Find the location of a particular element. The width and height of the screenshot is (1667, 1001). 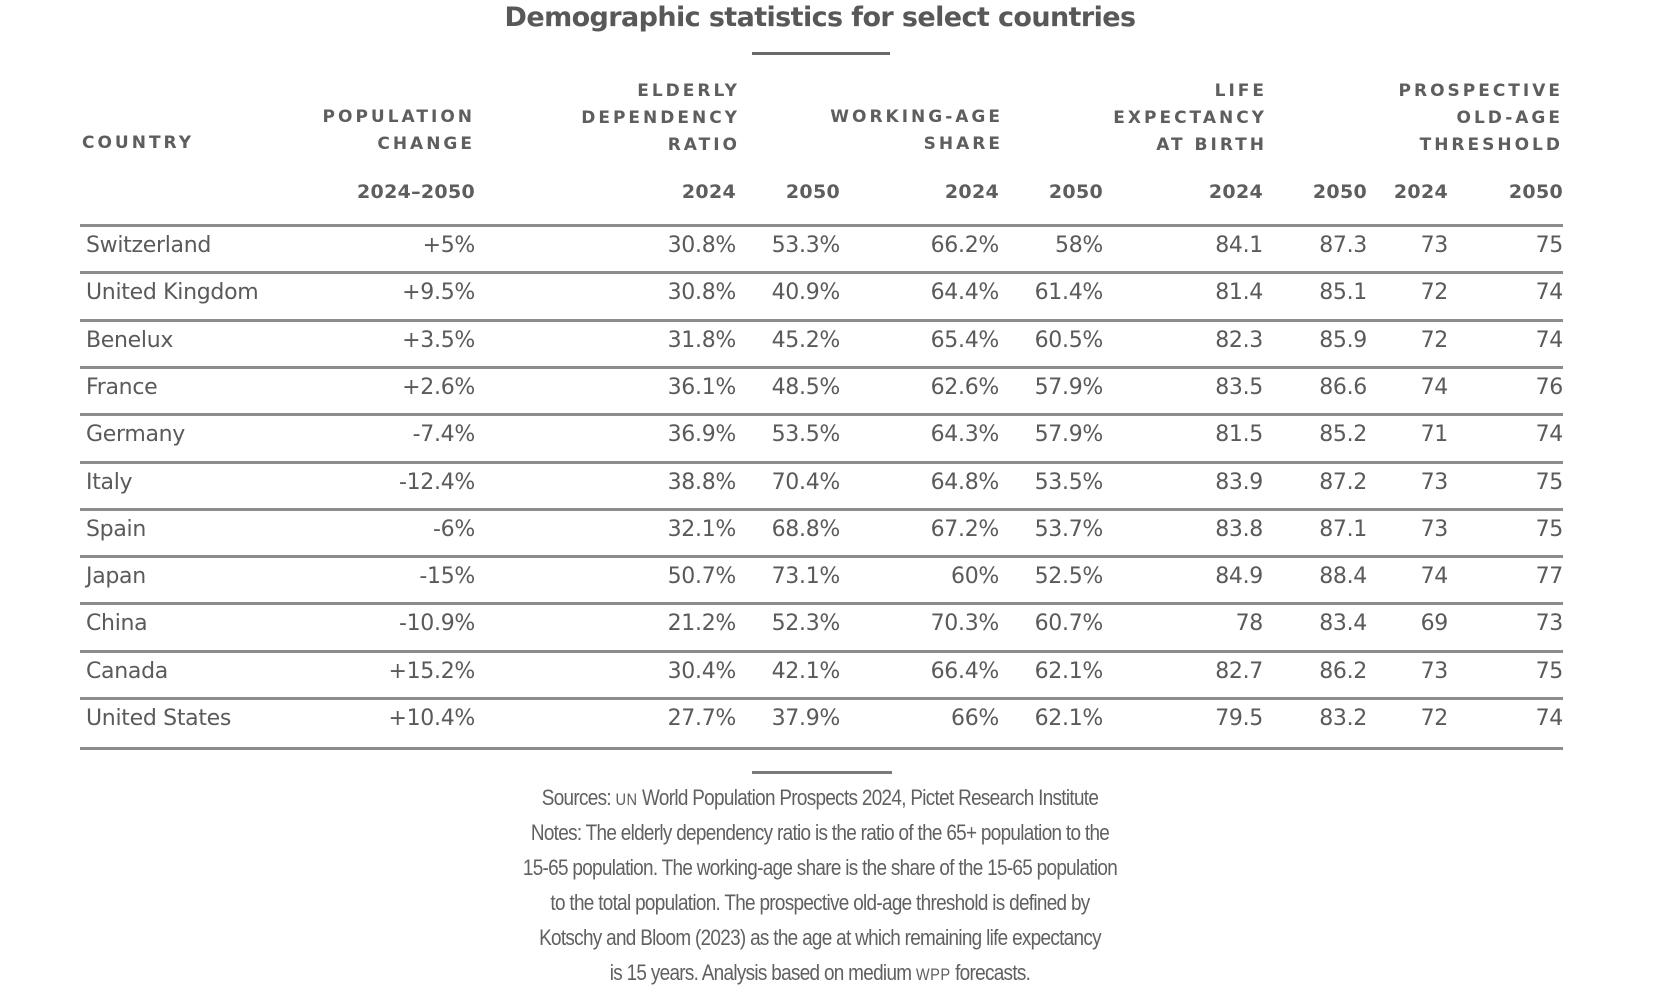

header-line: THRESHOLD is located at coordinates (1491, 145).